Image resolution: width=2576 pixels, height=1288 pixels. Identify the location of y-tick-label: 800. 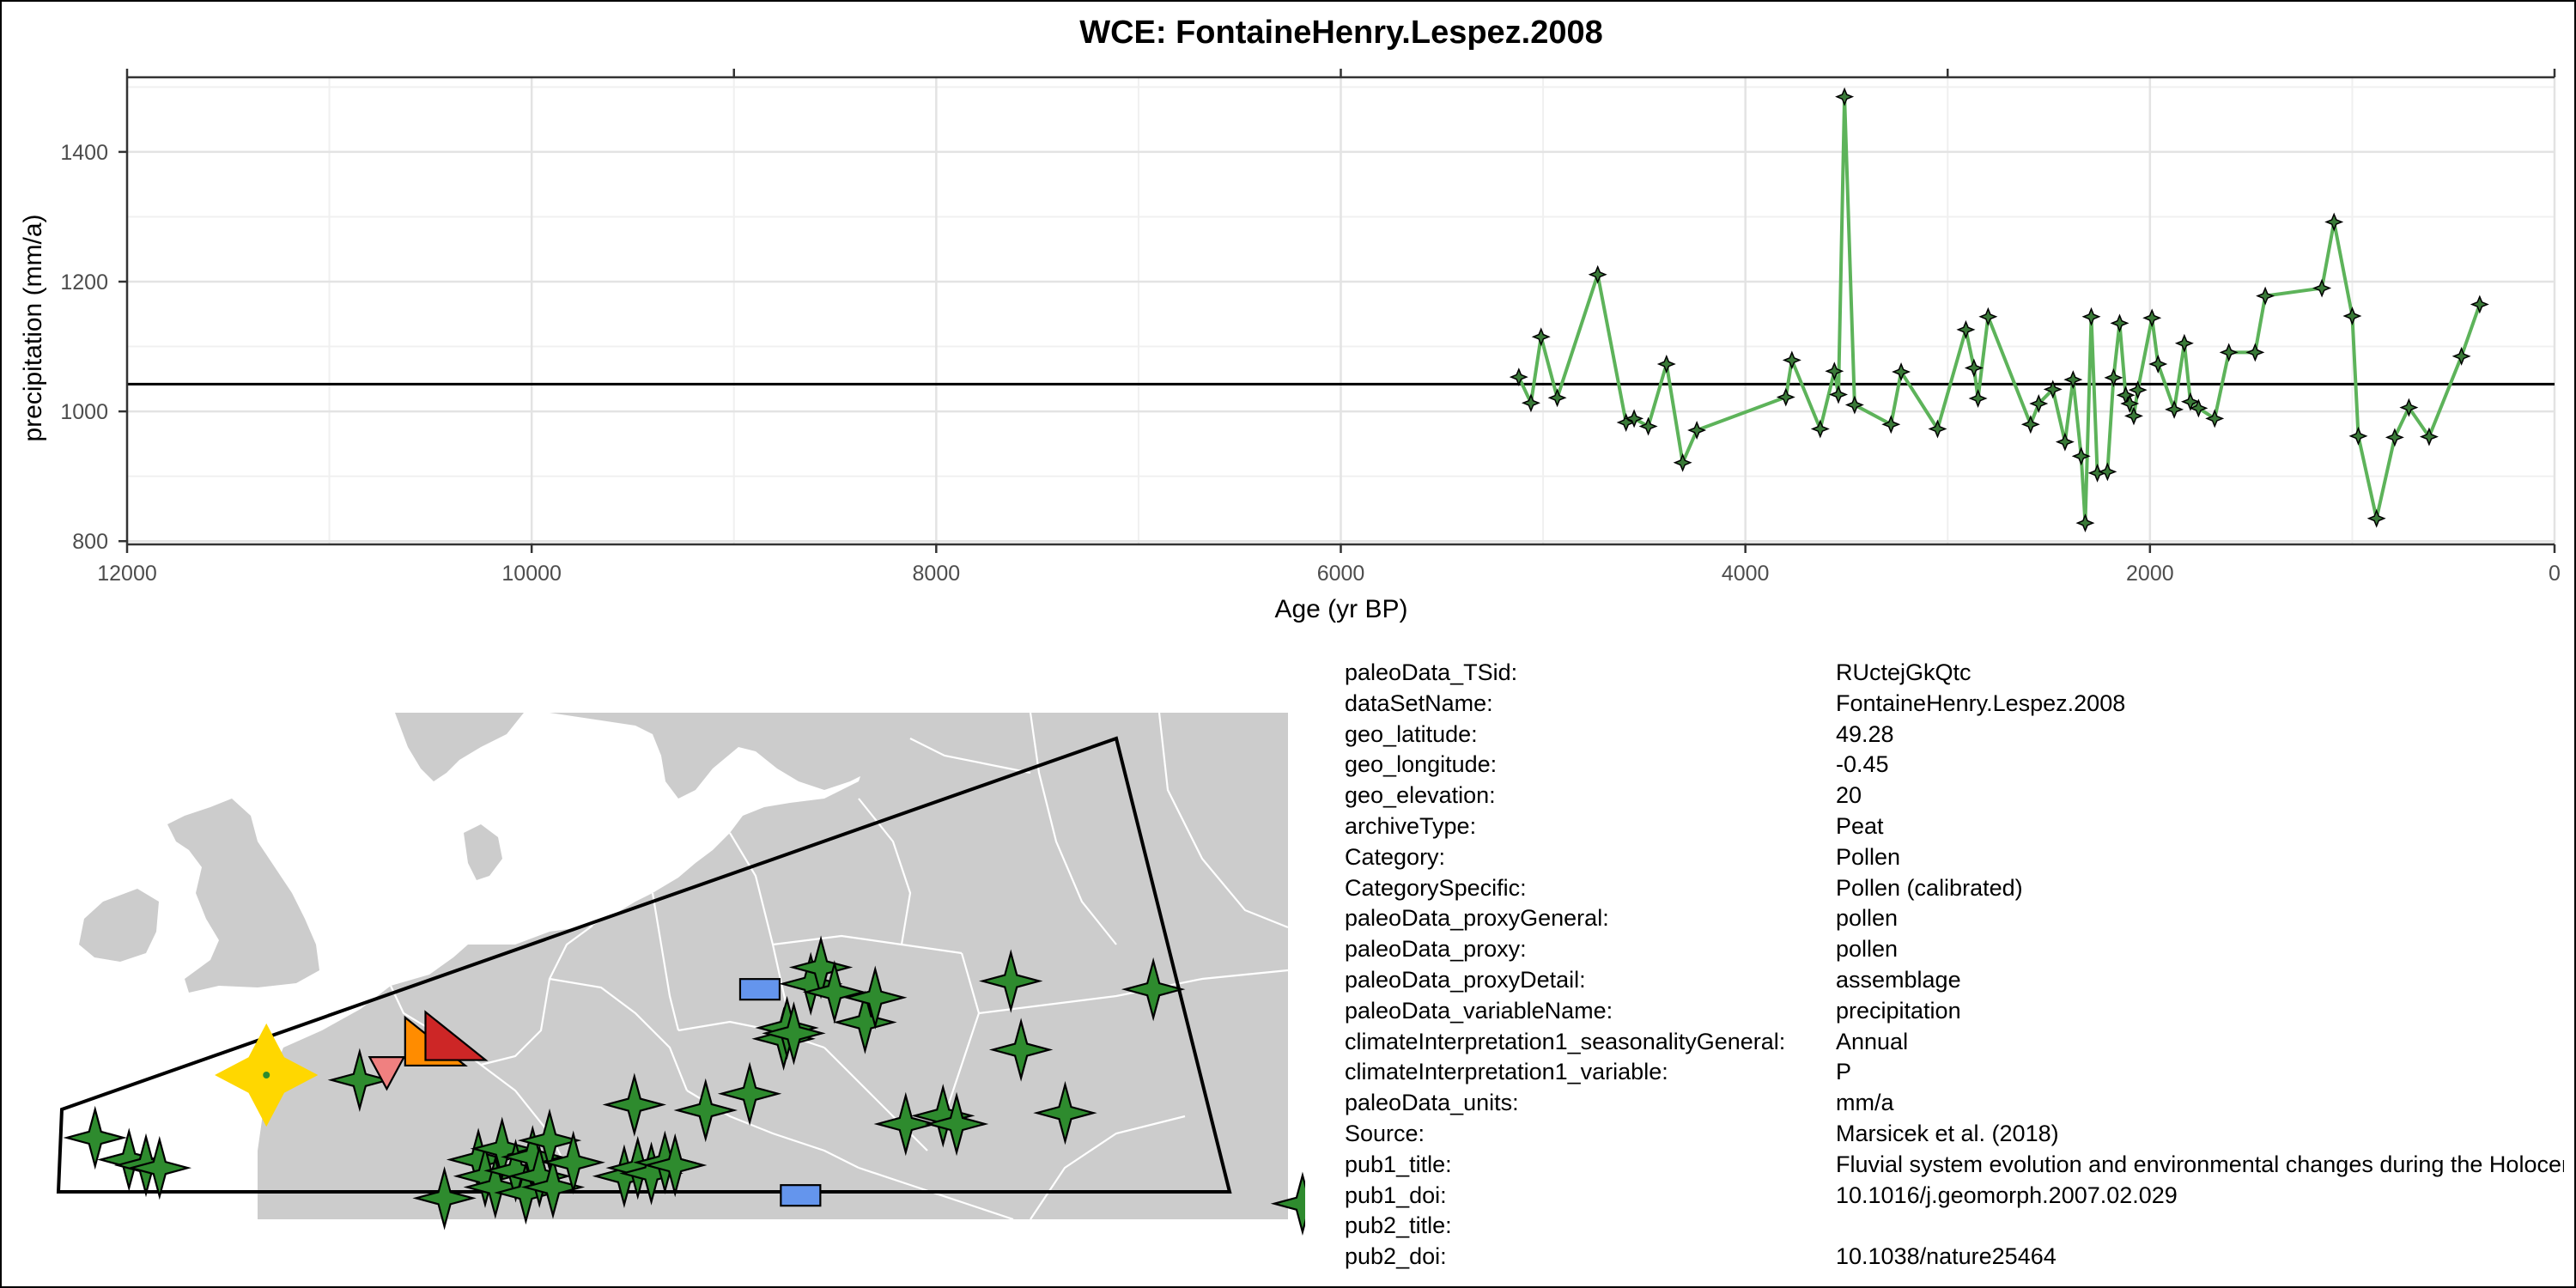
(90, 542).